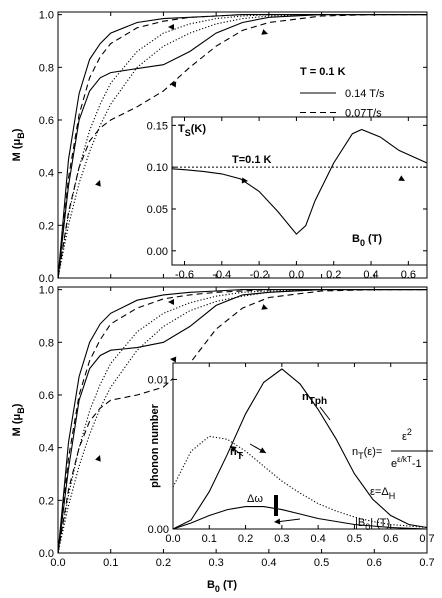 The height and width of the screenshot is (598, 442). What do you see at coordinates (157, 168) in the screenshot?
I see `y-tick-label: 0.10` at bounding box center [157, 168].